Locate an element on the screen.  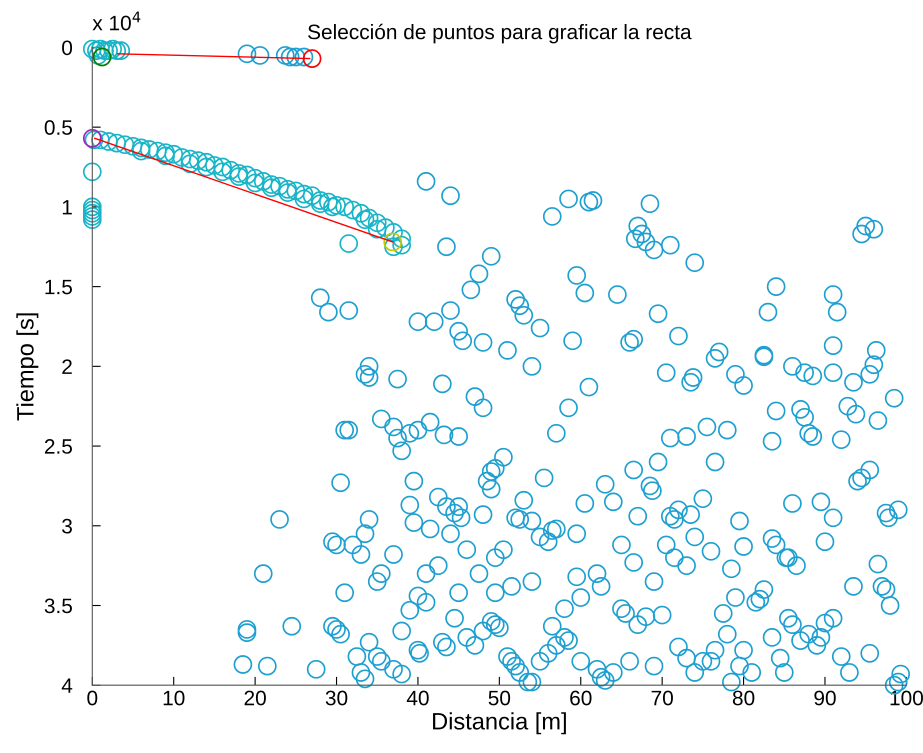
chart-title: Selección de puntos para graficar la recta is located at coordinates (500, 34).